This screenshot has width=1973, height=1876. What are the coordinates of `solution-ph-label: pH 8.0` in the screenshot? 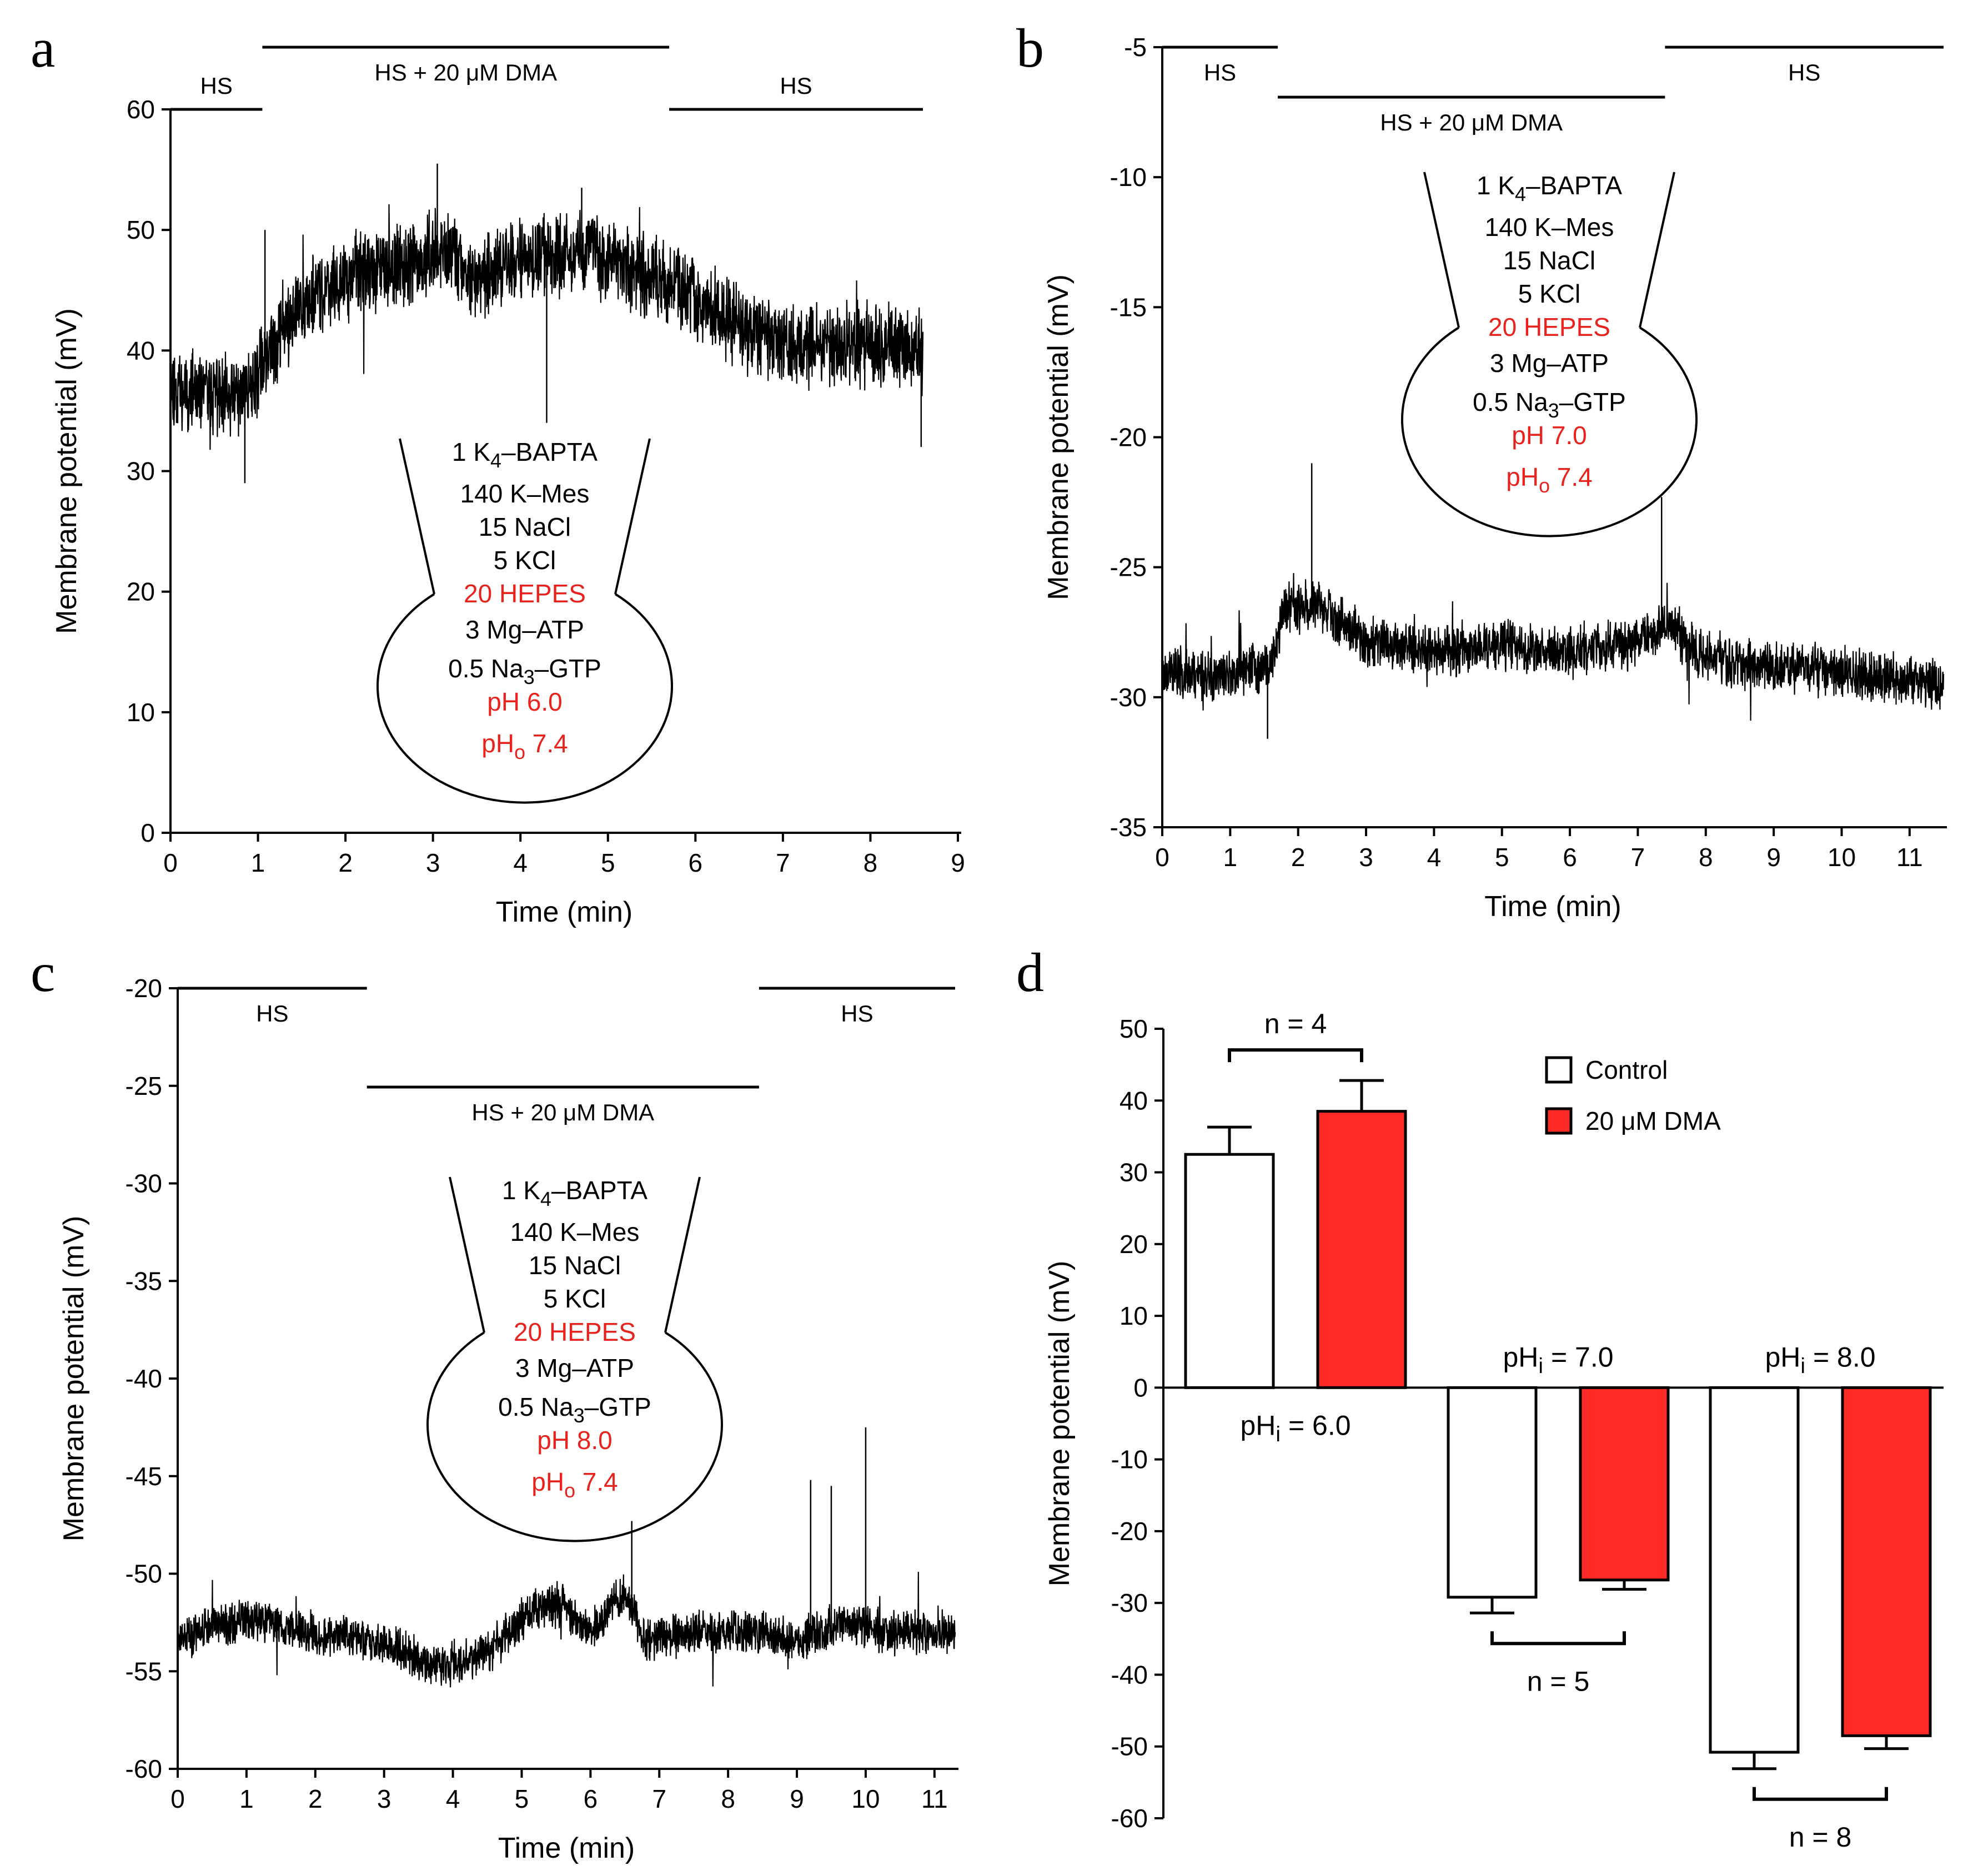 It's located at (575, 1440).